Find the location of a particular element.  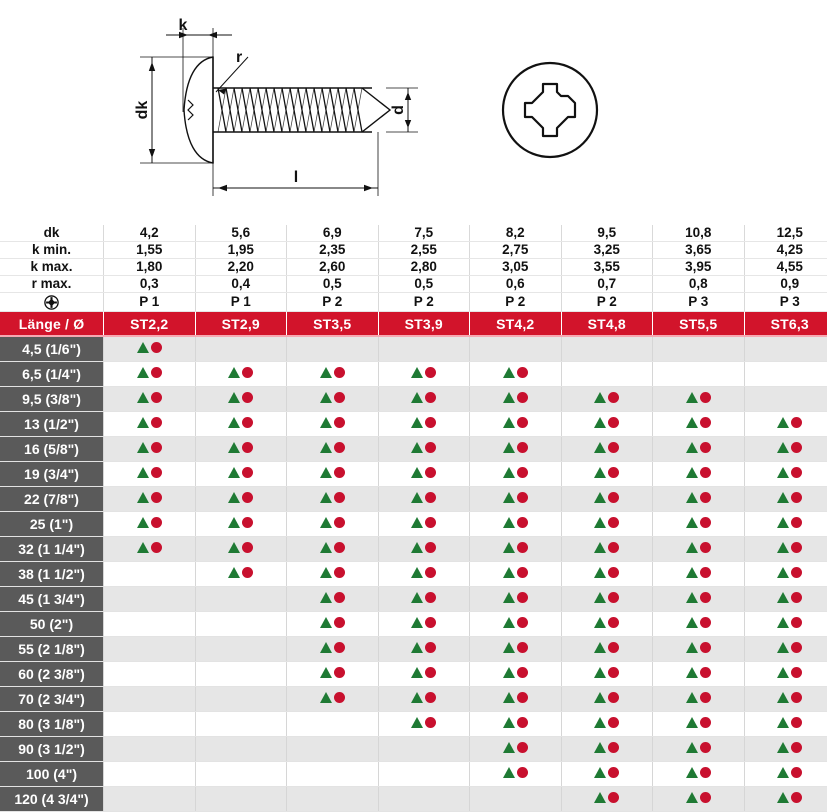

length-row-label: 16 (5/8") is located at coordinates (52, 449).